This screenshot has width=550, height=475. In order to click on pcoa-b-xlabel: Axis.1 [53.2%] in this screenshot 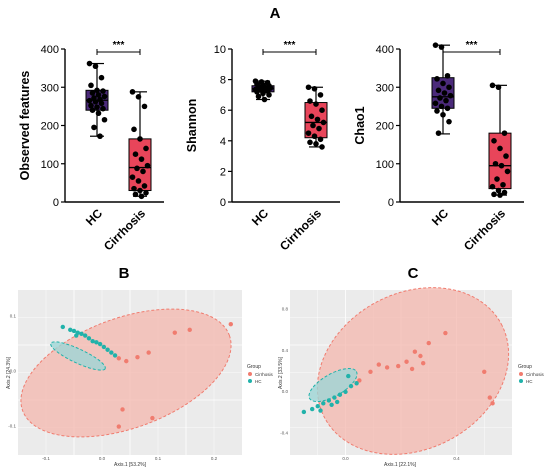, I will do `click(130, 465)`.